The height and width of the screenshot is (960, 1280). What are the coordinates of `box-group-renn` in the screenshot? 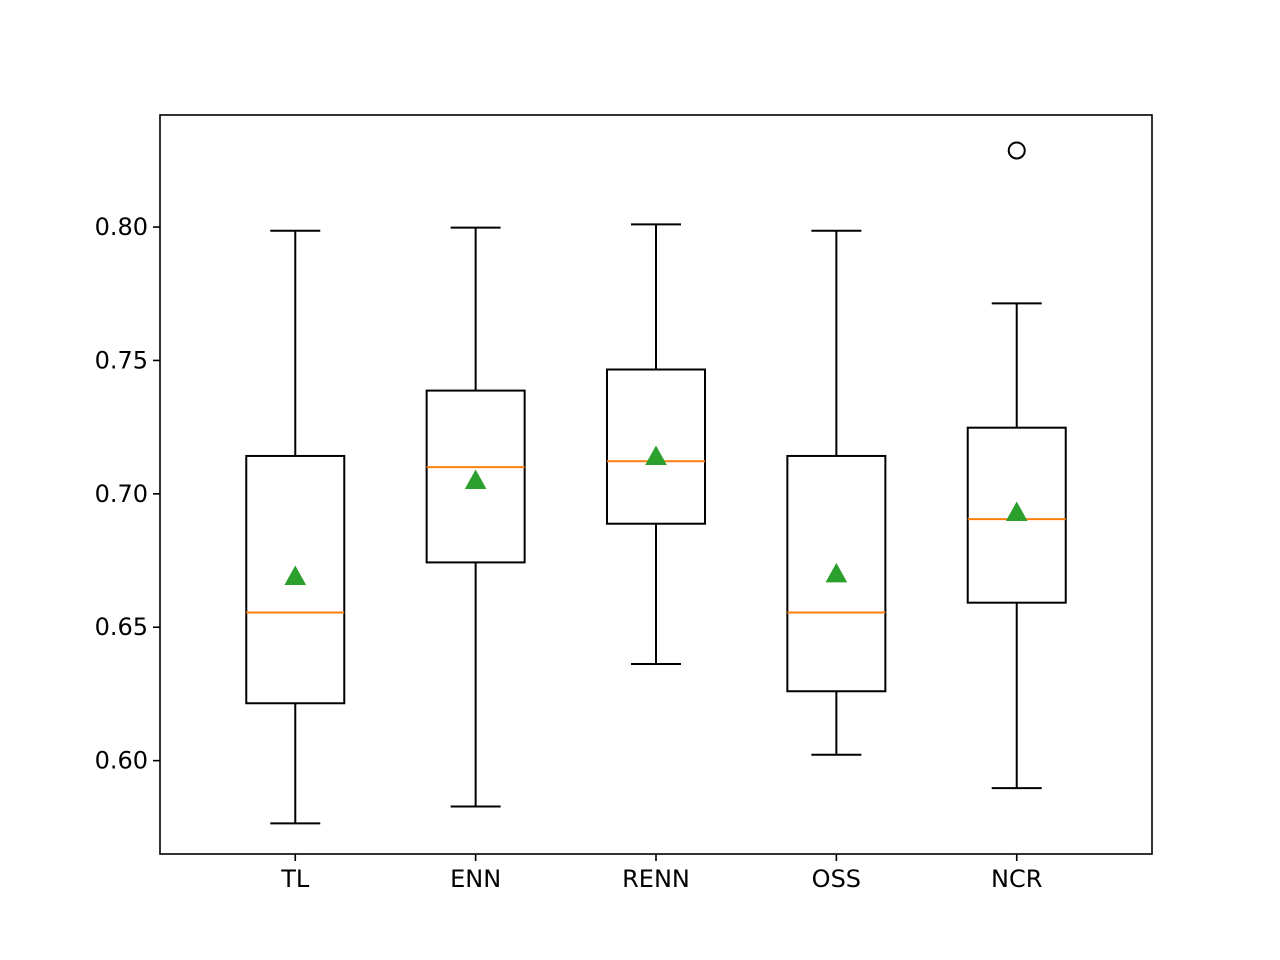 It's located at (656, 444).